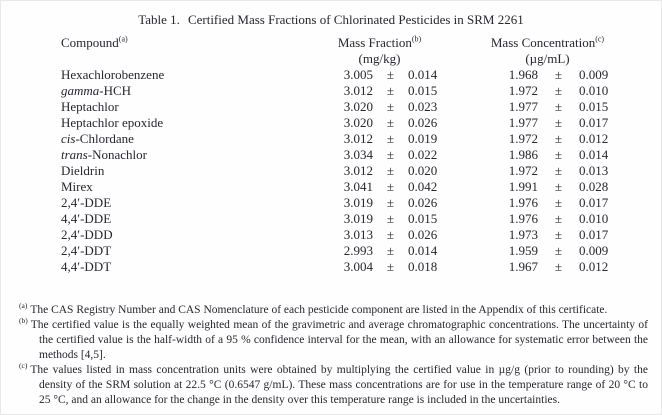 The height and width of the screenshot is (415, 662). I want to click on table-number: Table 1., so click(159, 19).